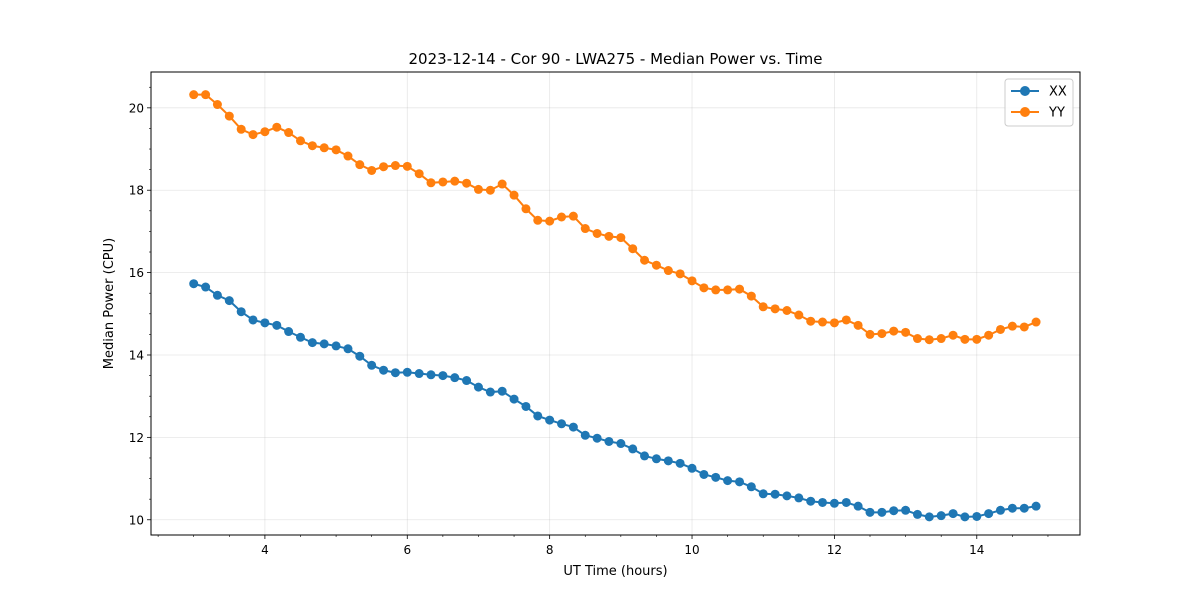 Image resolution: width=1200 pixels, height=600 pixels. I want to click on legend-label-xx: XX, so click(1058, 92).